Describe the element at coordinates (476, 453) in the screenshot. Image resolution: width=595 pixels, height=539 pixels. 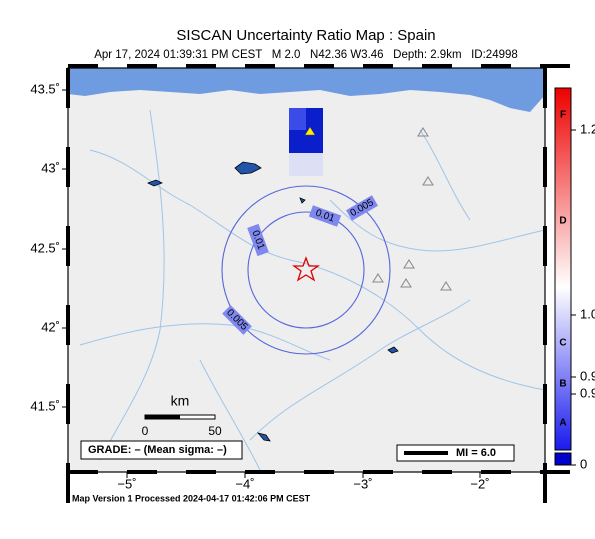
I see `intensity: MI = 6.0` at that location.